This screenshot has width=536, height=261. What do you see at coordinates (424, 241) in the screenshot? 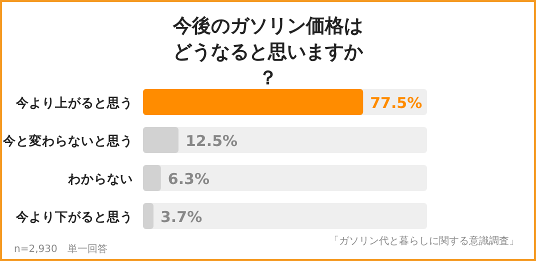
I see `text: 「ガソリン代と暮らしに関する意識調査」` at bounding box center [424, 241].